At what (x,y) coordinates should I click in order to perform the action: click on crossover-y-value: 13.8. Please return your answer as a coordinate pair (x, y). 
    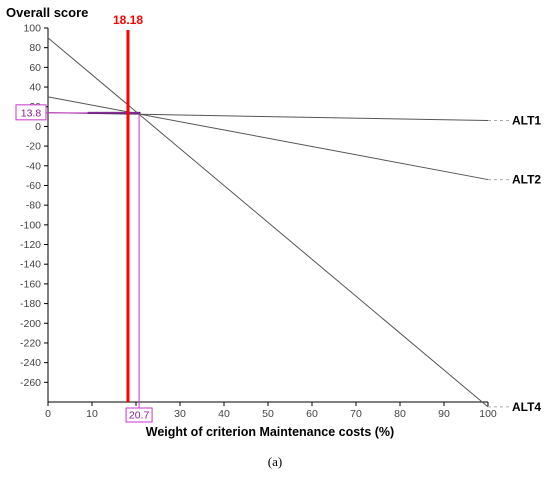
    Looking at the image, I should click on (31, 113).